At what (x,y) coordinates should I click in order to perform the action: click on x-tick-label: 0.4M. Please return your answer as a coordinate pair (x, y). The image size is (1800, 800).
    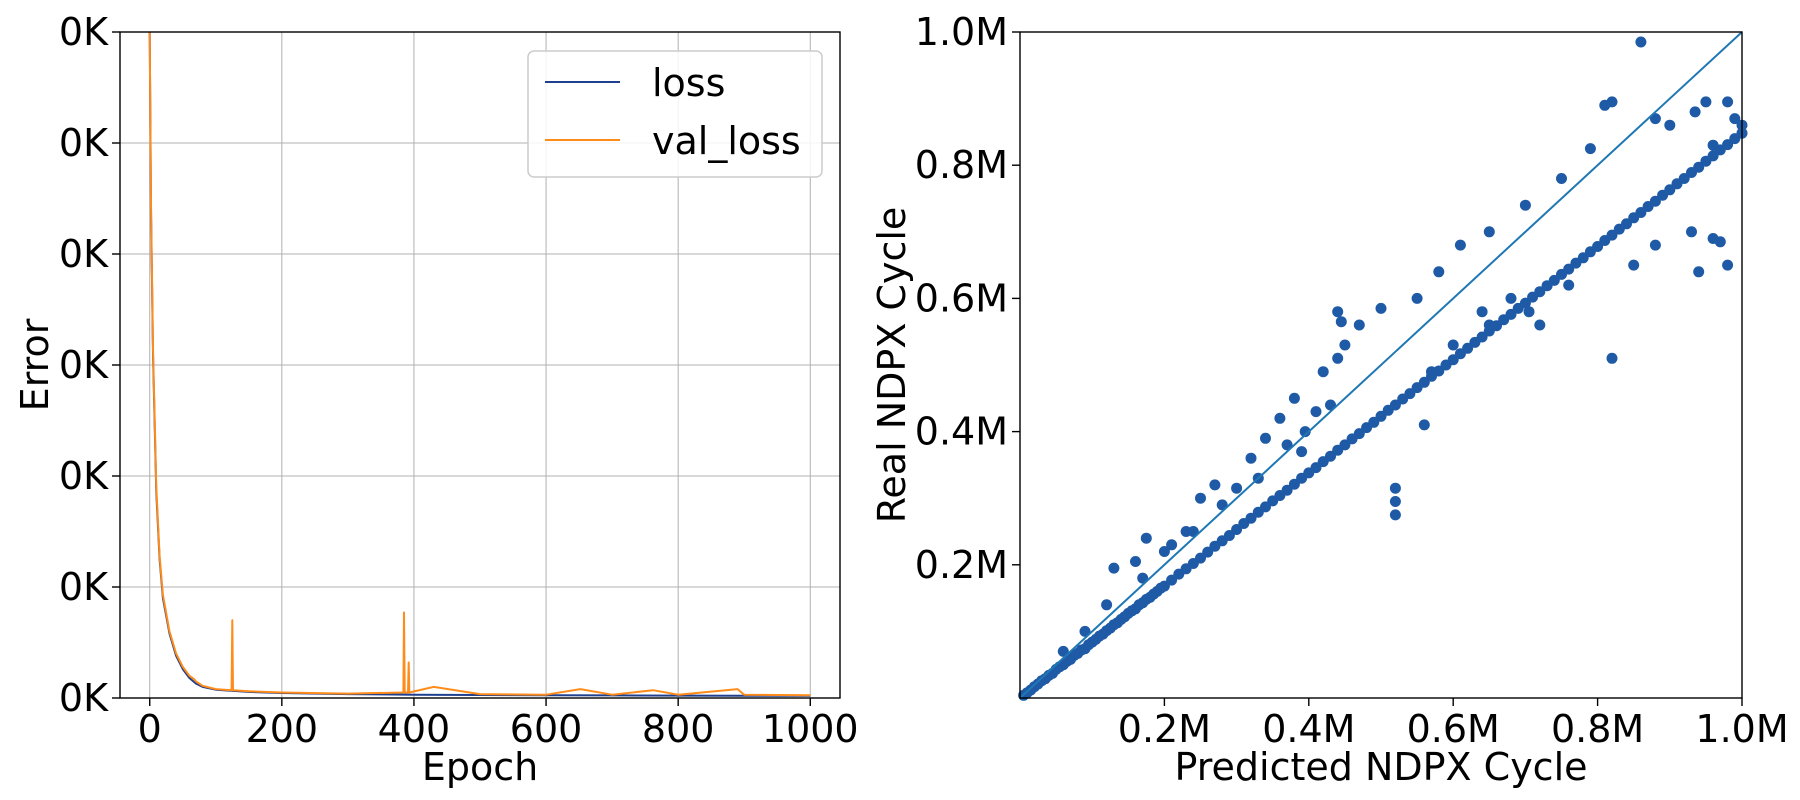
    Looking at the image, I should click on (1308, 729).